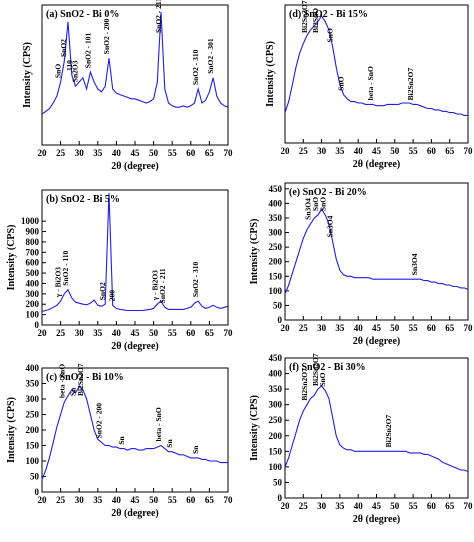 This screenshot has width=474, height=542. Describe the element at coordinates (33, 232) in the screenshot. I see `y-tick-label: 900` at that location.